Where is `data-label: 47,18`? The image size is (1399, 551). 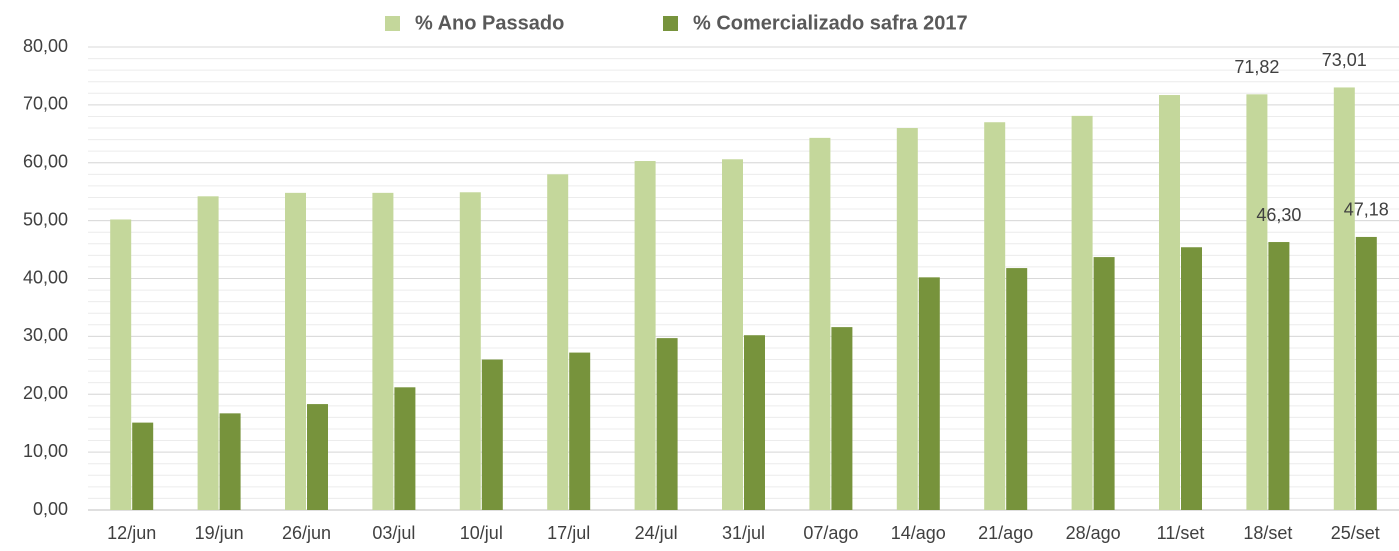 data-label: 47,18 is located at coordinates (1366, 210).